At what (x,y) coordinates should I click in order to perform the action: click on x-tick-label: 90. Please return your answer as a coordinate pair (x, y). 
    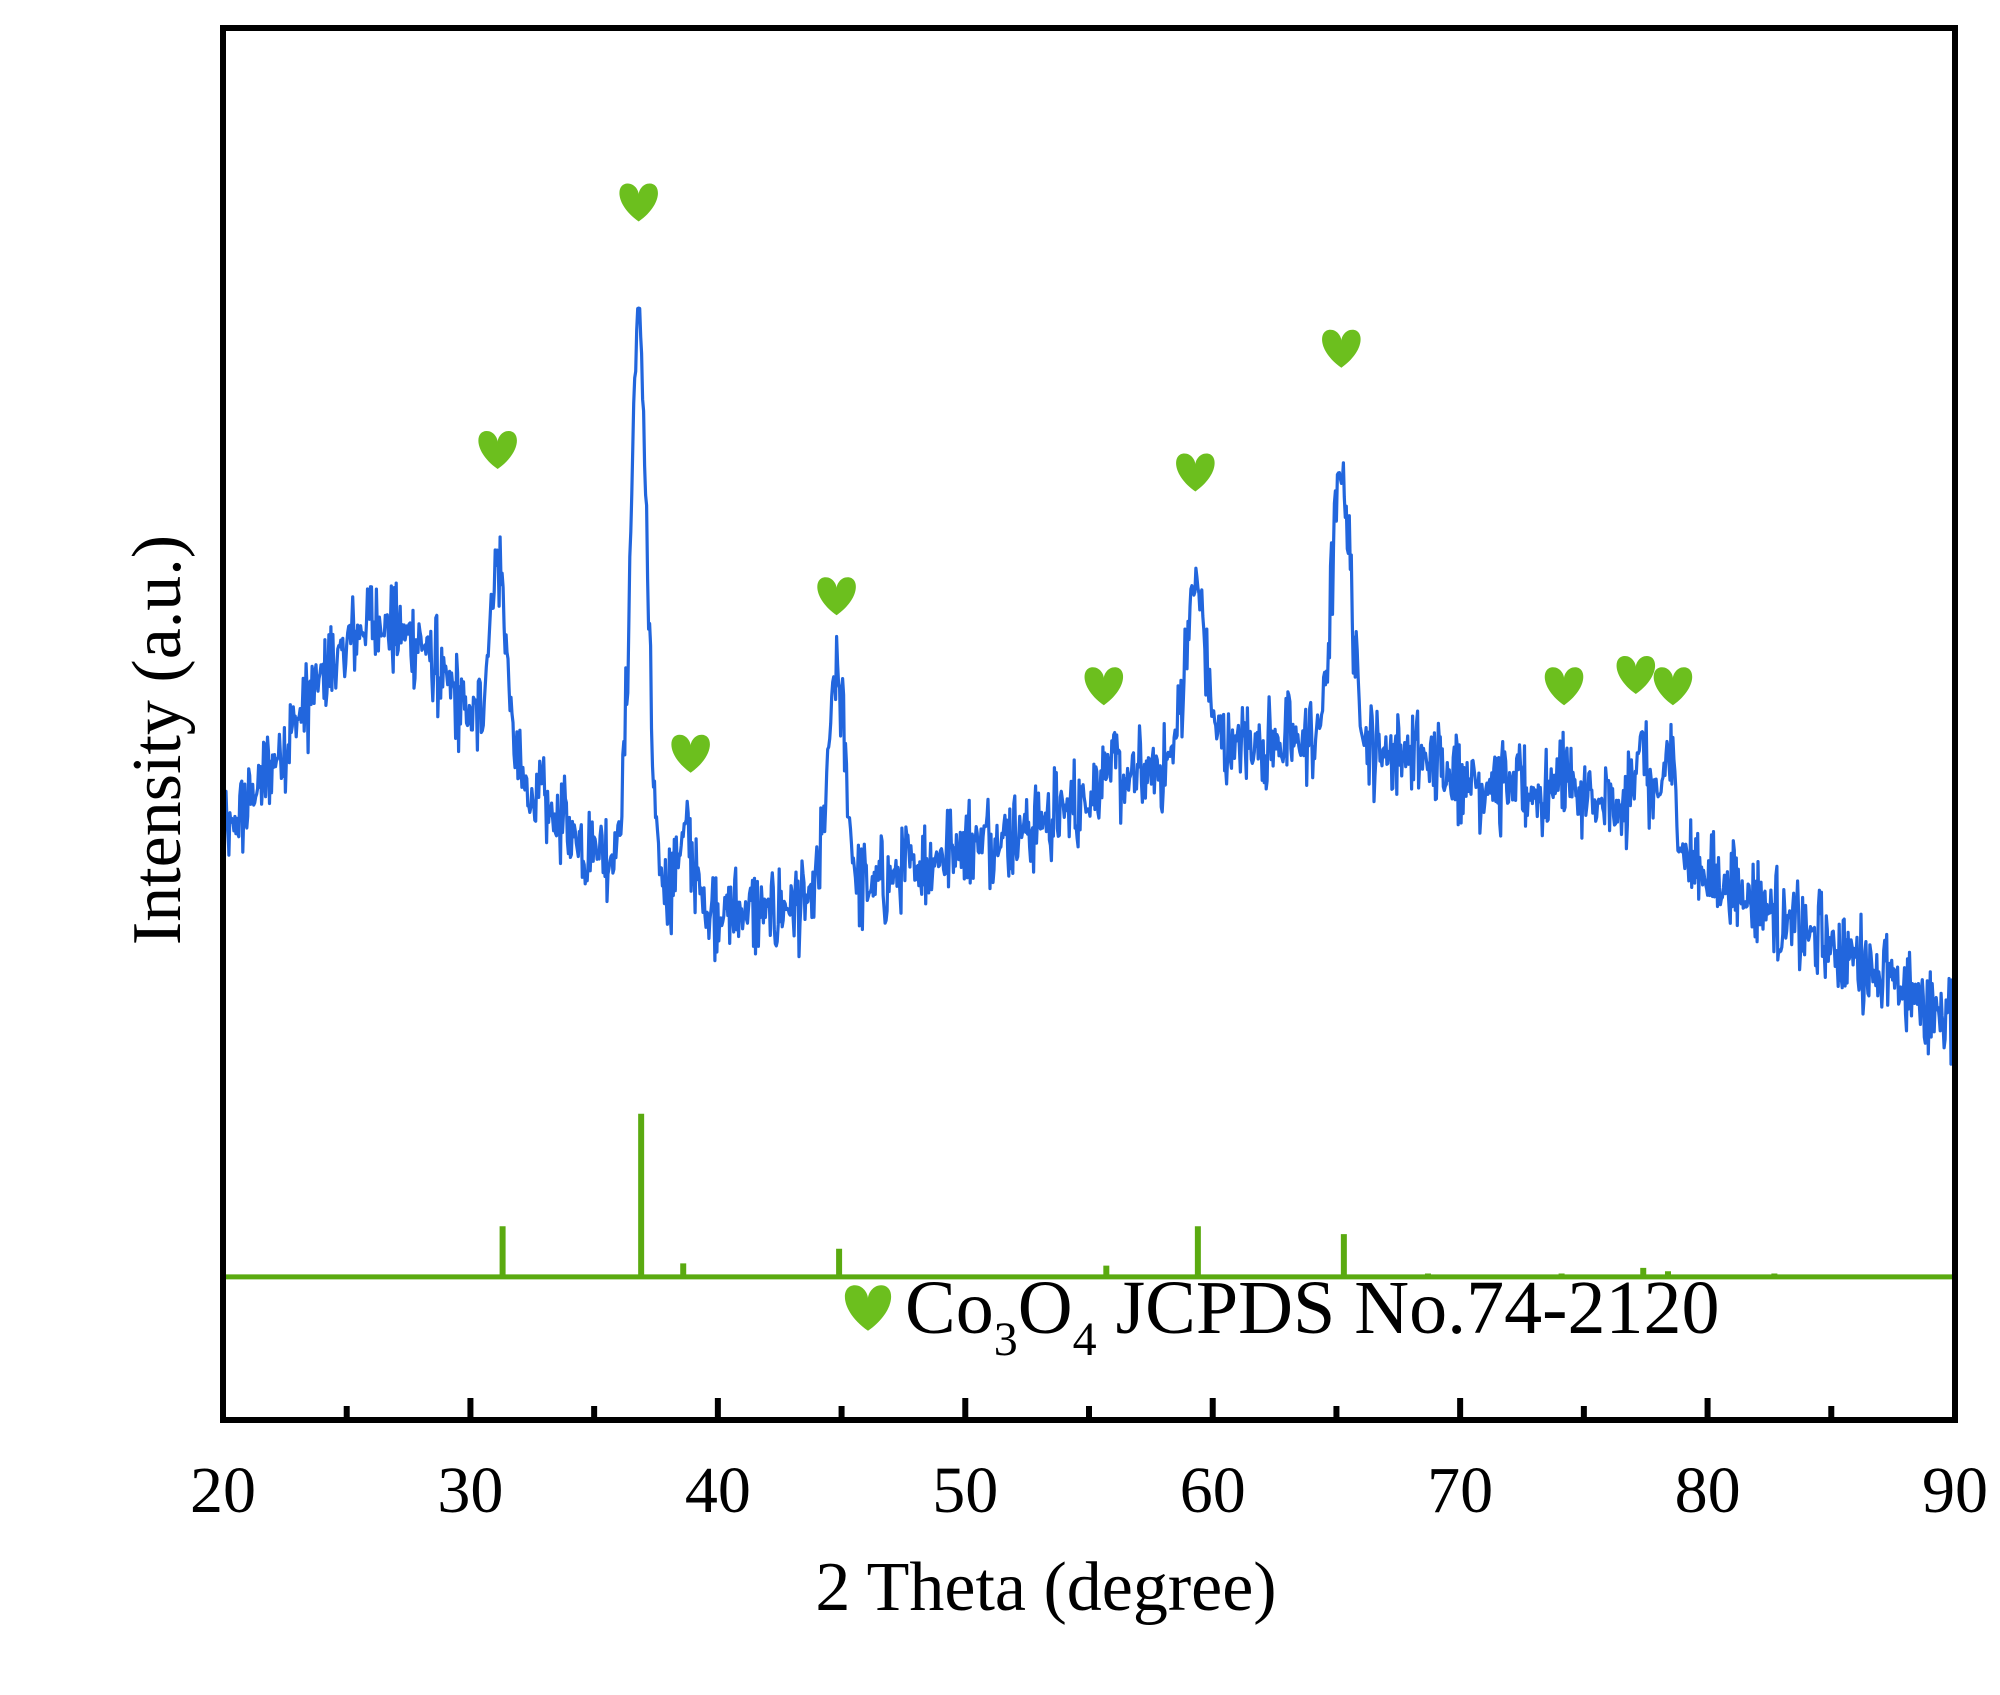
    Looking at the image, I should click on (1955, 1490).